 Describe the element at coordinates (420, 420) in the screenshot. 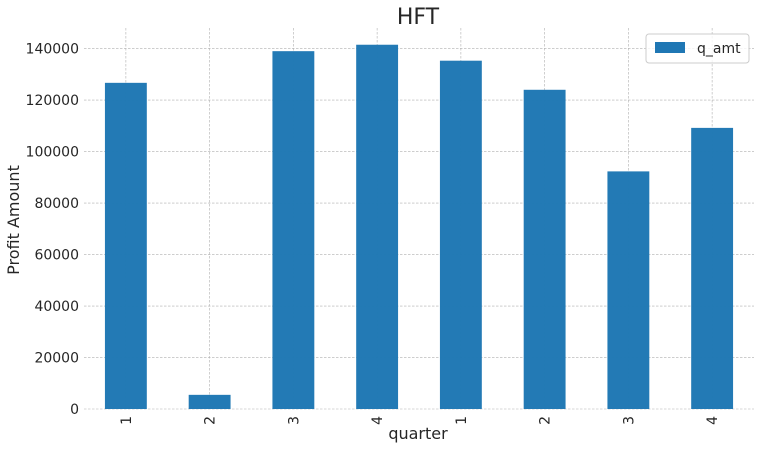

I see `x-tick-labels: 1 2 3 4 1 2 3 4` at that location.